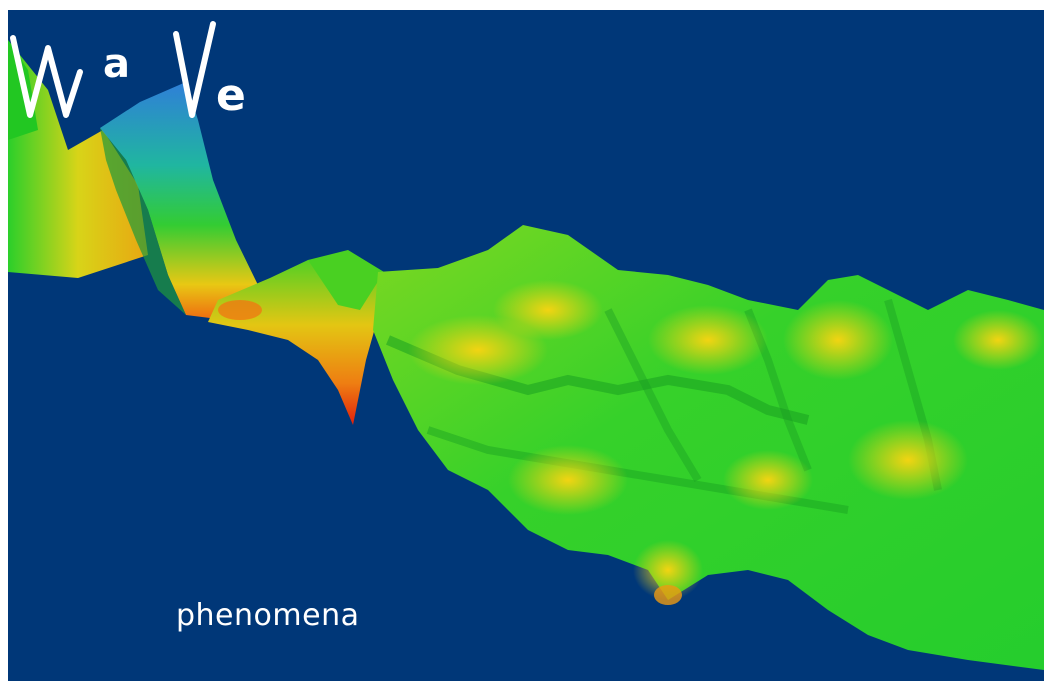 This screenshot has width=1049, height=690. What do you see at coordinates (231, 95) in the screenshot?
I see `logo-e-letter: e` at bounding box center [231, 95].